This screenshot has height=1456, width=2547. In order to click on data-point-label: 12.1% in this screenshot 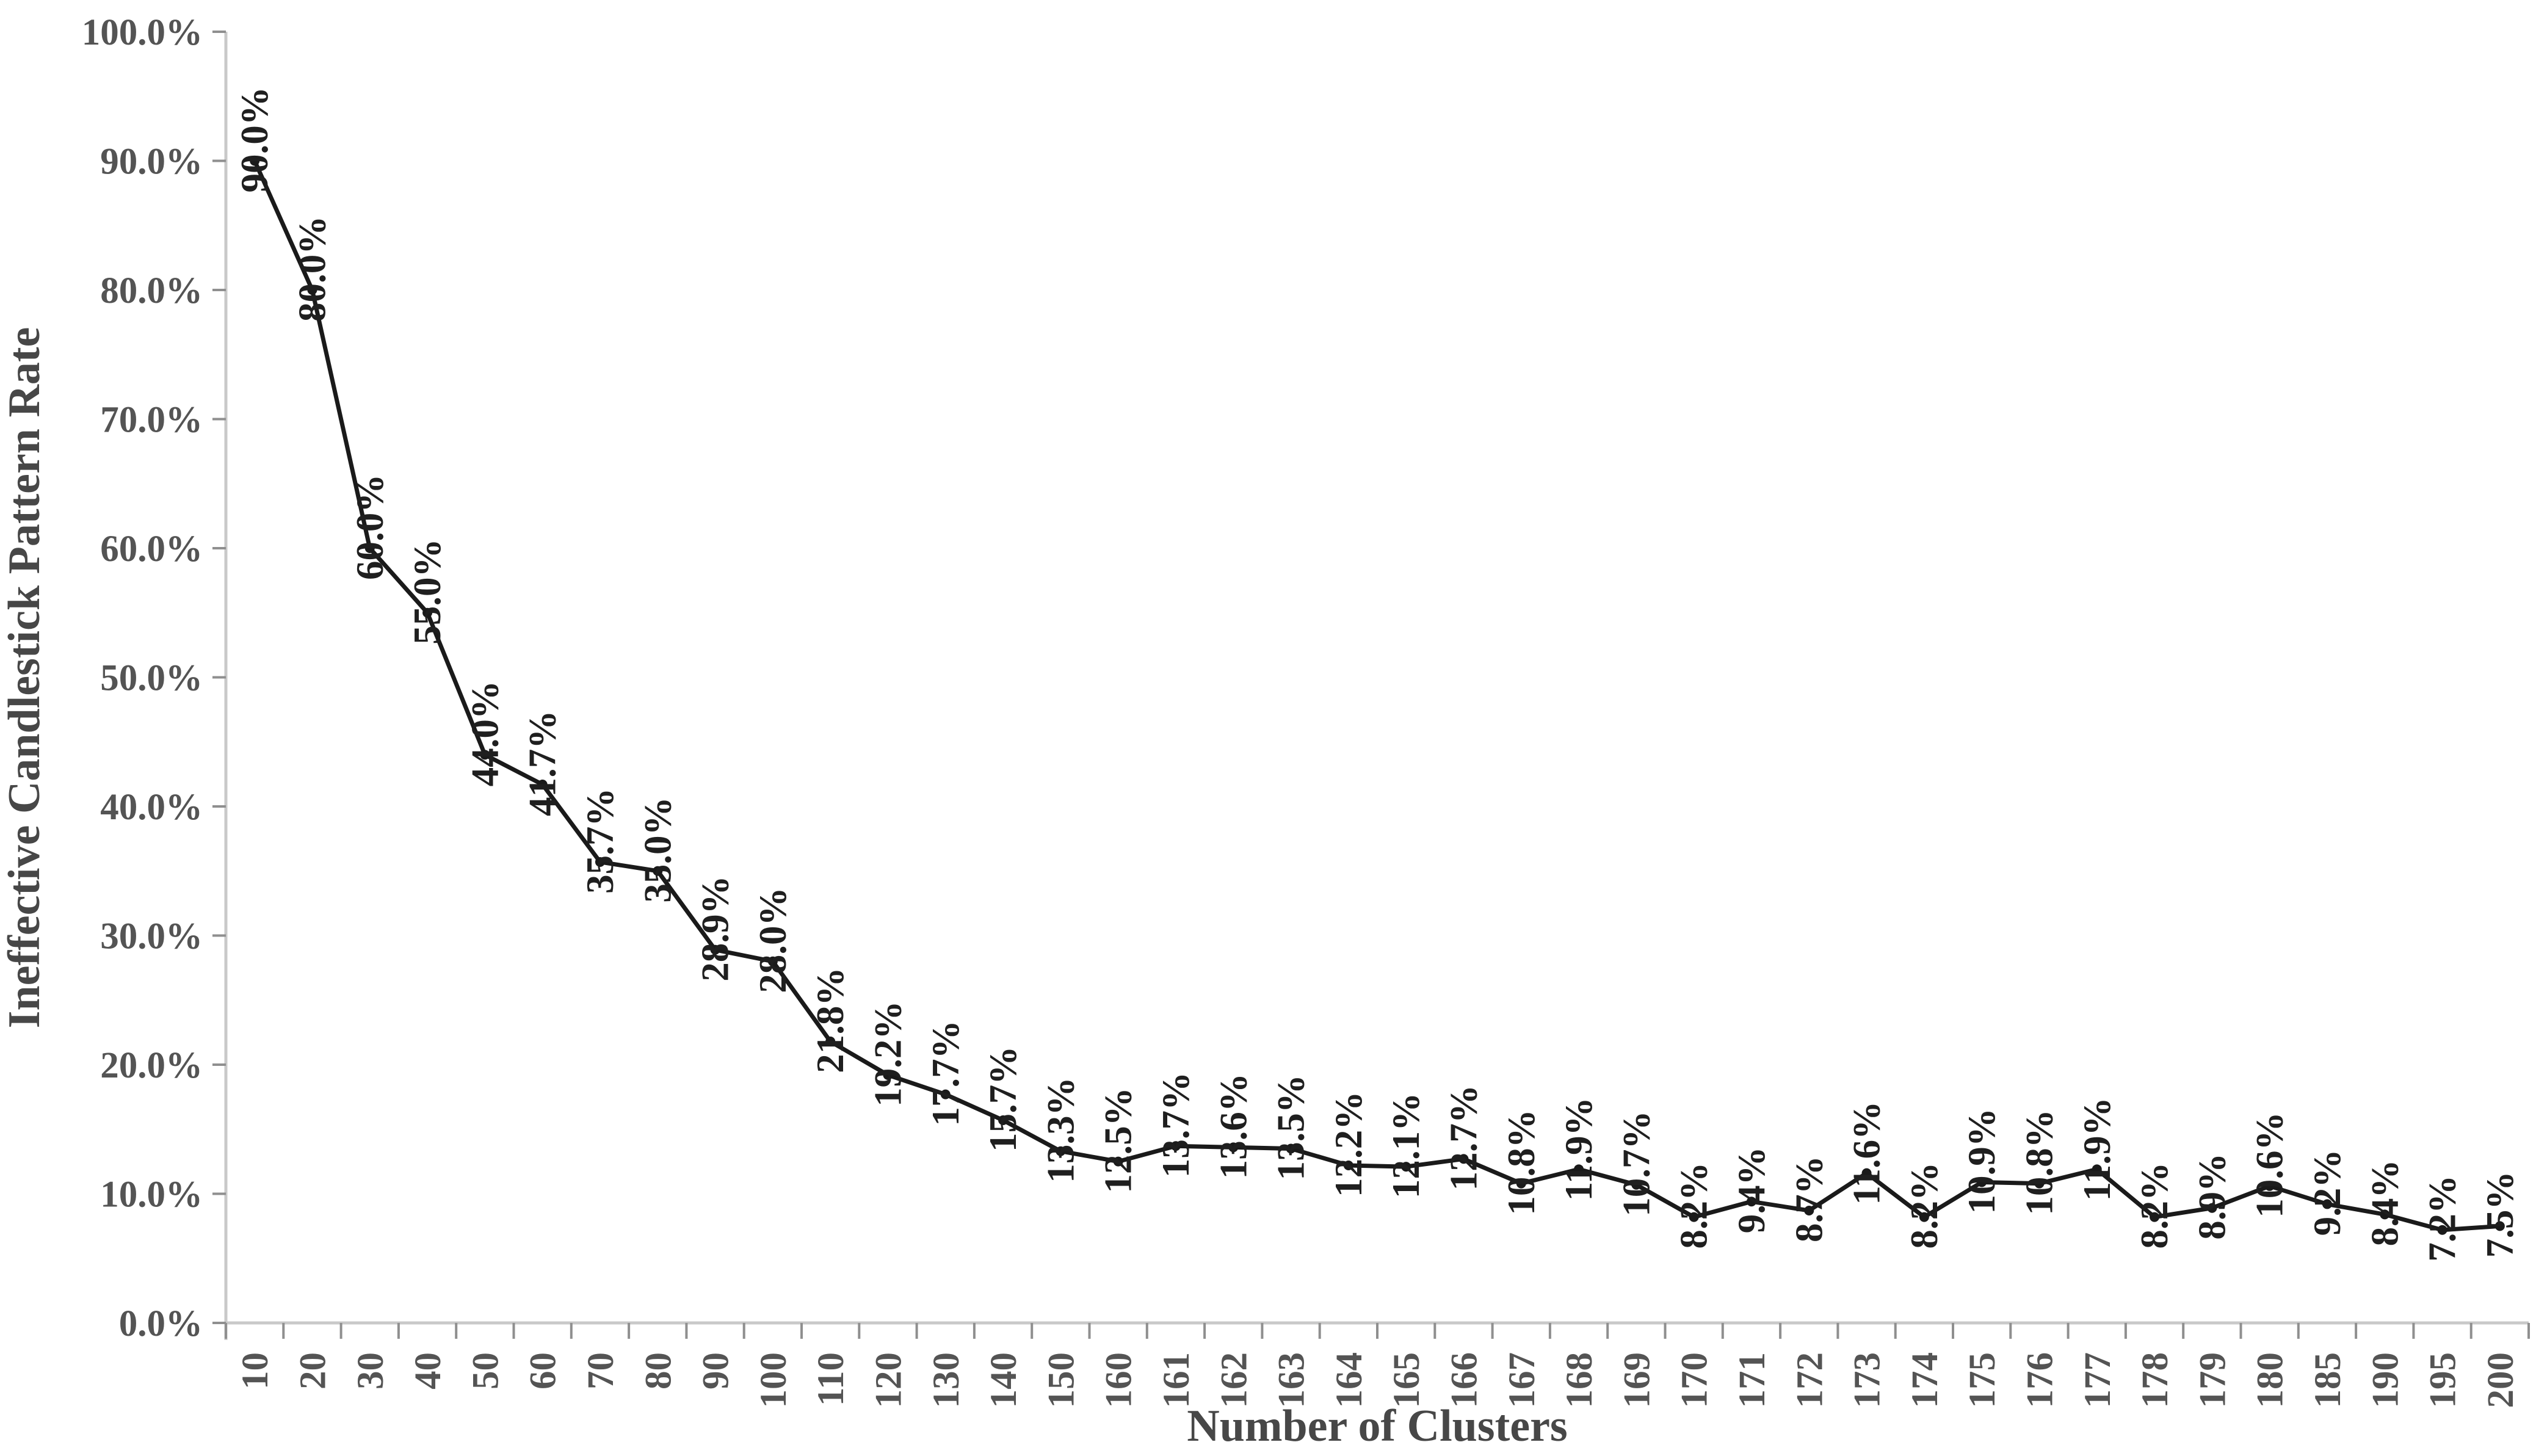, I will do `click(1406, 1145)`.